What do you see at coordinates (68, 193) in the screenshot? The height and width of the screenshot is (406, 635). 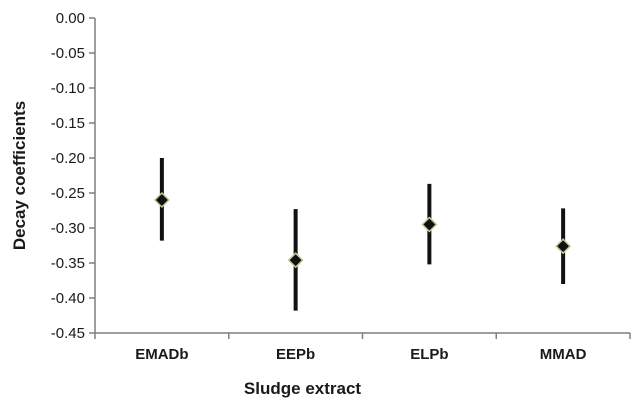 I see `y-tick-label: -0.25` at bounding box center [68, 193].